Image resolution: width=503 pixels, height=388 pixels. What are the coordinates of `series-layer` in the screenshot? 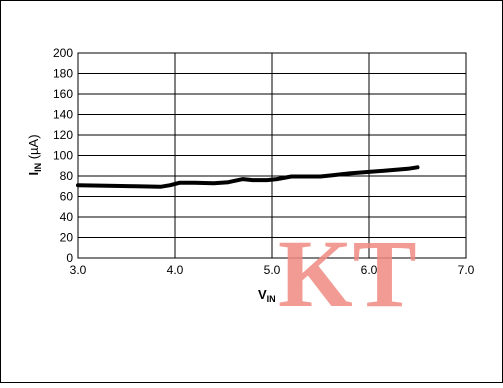 It's located at (248, 177).